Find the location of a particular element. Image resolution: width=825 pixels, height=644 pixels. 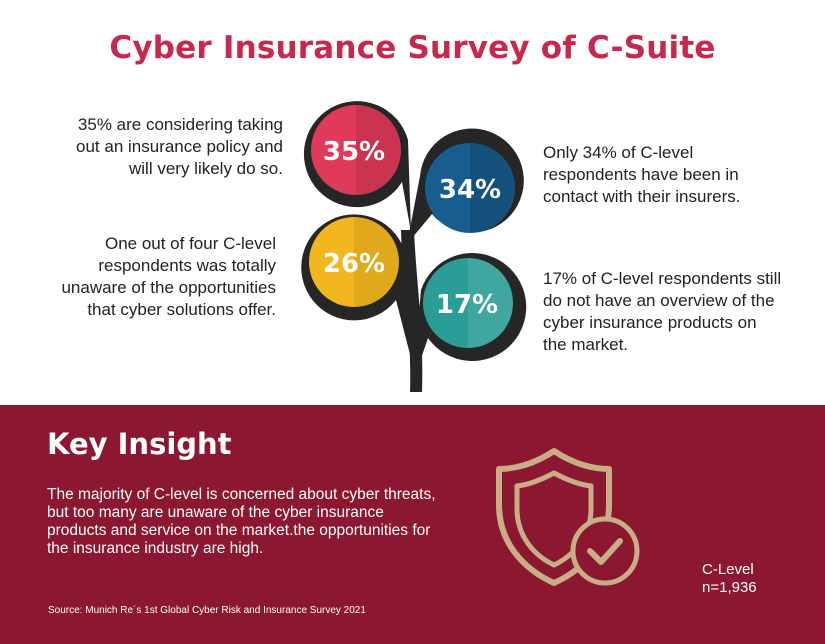

bubble-26: 26% is located at coordinates (356, 288).